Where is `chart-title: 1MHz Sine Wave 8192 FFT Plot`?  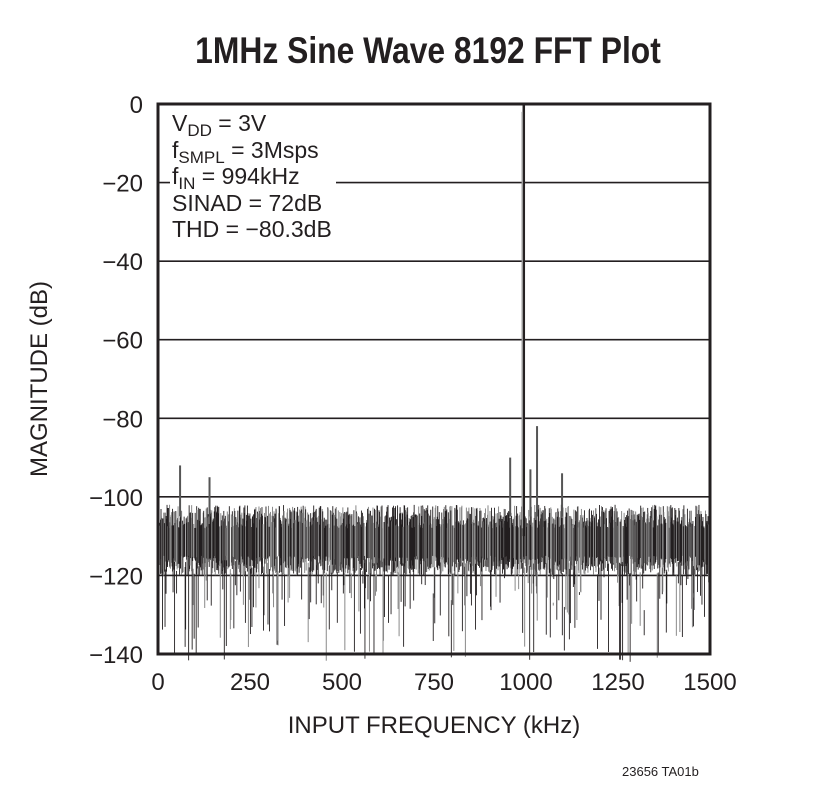 chart-title: 1MHz Sine Wave 8192 FFT Plot is located at coordinates (428, 50).